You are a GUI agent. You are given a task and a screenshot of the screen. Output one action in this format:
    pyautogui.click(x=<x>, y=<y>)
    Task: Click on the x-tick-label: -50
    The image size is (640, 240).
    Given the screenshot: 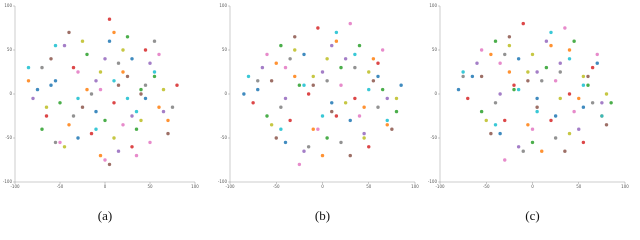 What is the action you would take?
    pyautogui.click(x=486, y=186)
    